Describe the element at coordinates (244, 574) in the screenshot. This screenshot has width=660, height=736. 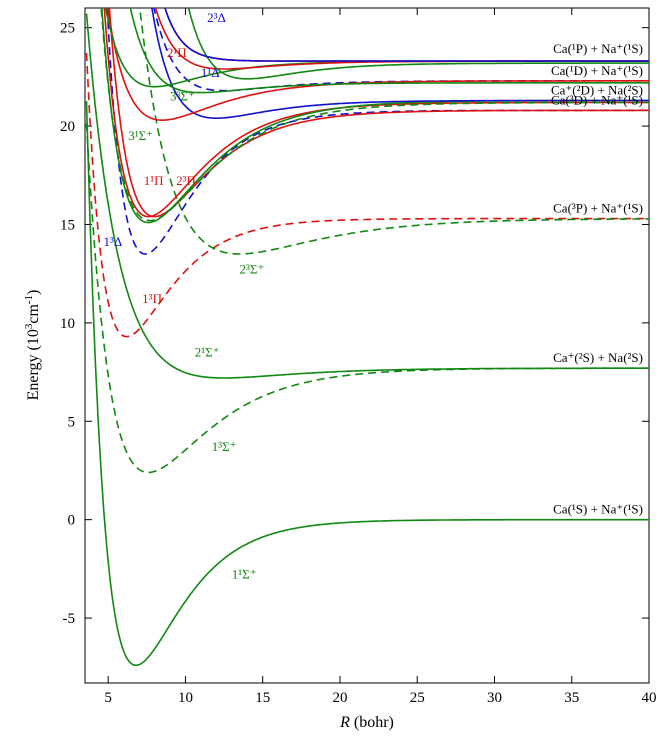
I see `curve-label: 1¹Σ⁺` at that location.